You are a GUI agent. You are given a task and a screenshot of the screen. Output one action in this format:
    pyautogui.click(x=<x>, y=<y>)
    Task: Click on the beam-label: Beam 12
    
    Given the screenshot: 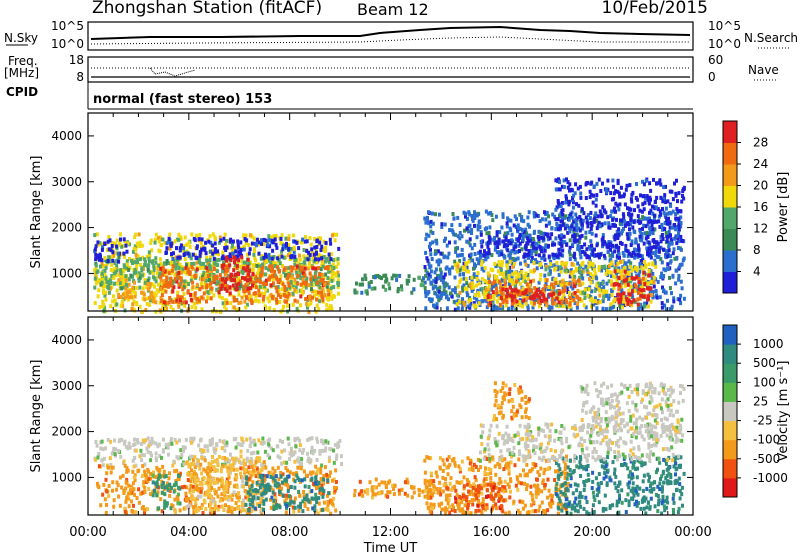 What is the action you would take?
    pyautogui.click(x=393, y=9)
    